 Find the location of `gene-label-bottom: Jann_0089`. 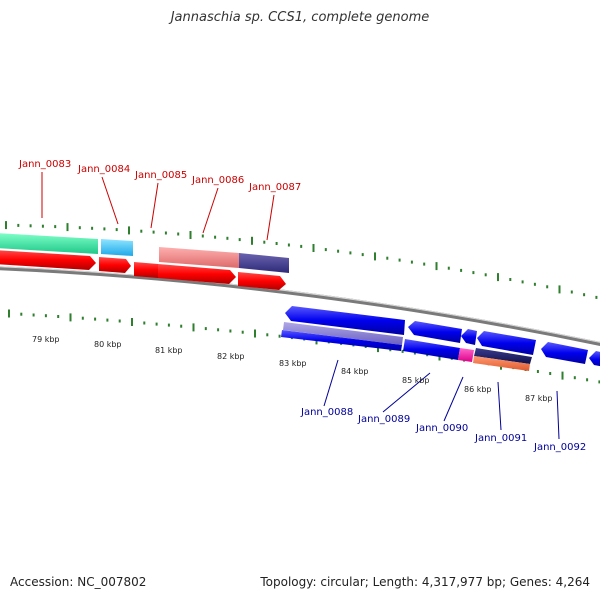

gene-label-bottom: Jann_0089 is located at coordinates (383, 419).